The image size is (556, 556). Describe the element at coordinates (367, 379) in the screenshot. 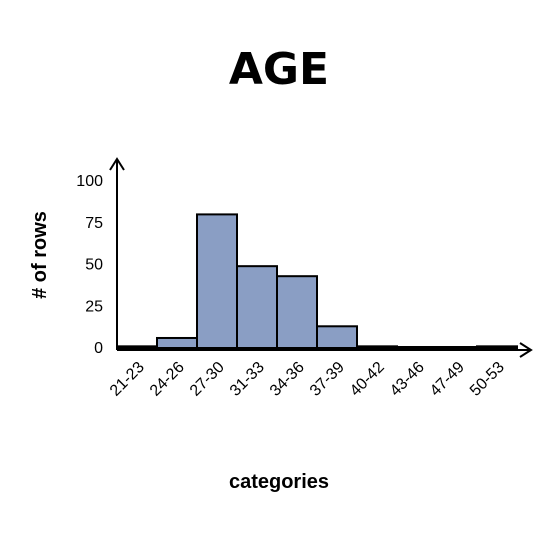

I see `x-tick-label: 40-42` at that location.